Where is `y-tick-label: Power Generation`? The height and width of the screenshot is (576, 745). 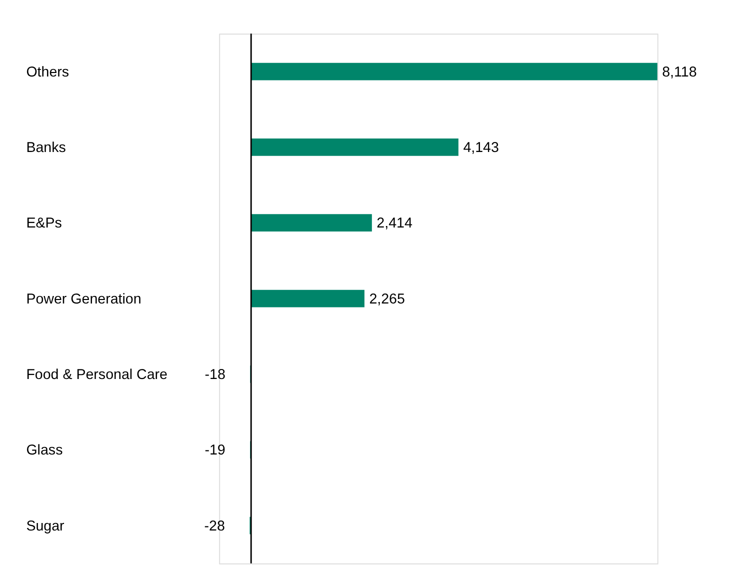
y-tick-label: Power Generation is located at coordinates (84, 299).